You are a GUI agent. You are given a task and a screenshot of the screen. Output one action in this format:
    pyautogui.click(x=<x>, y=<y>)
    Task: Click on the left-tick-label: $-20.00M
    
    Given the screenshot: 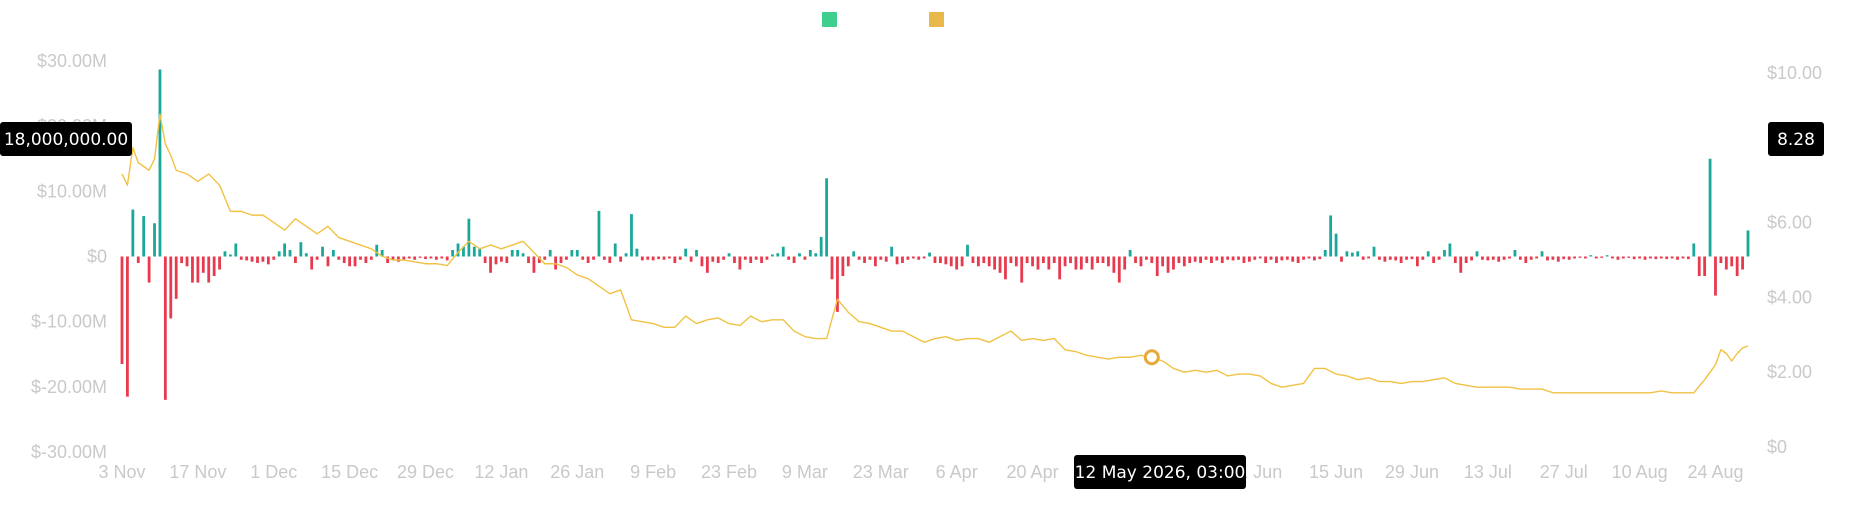 What is the action you would take?
    pyautogui.click(x=69, y=387)
    